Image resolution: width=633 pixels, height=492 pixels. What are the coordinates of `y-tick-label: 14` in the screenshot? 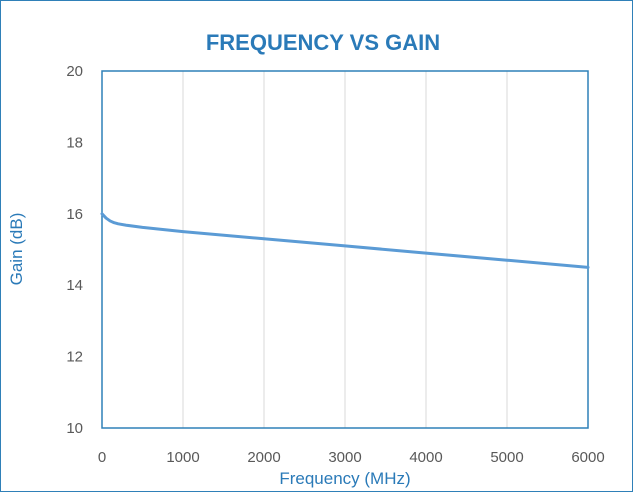 It's located at (74, 285).